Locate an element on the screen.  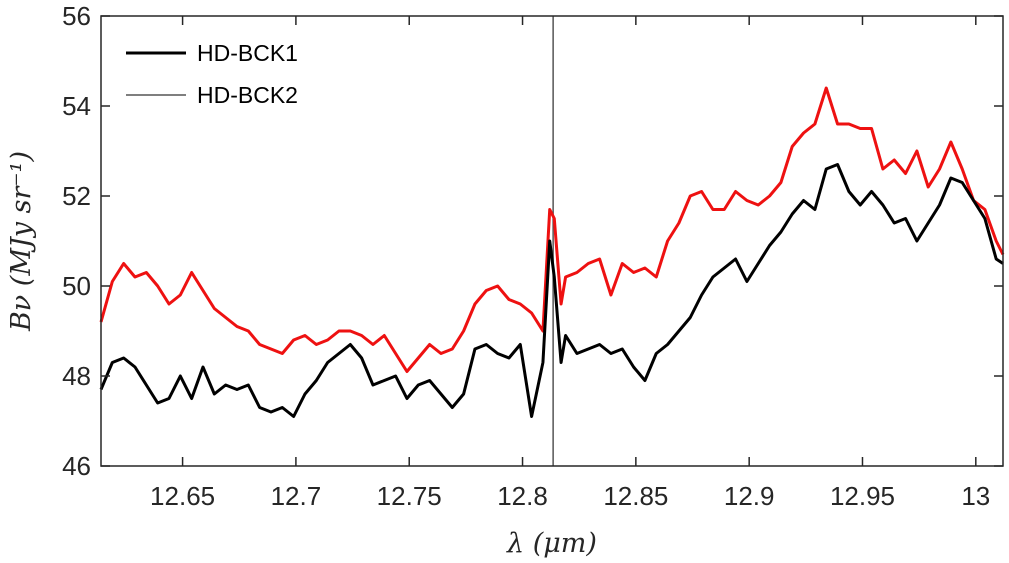
x-axis-label: λ (μm) is located at coordinates (551, 543).